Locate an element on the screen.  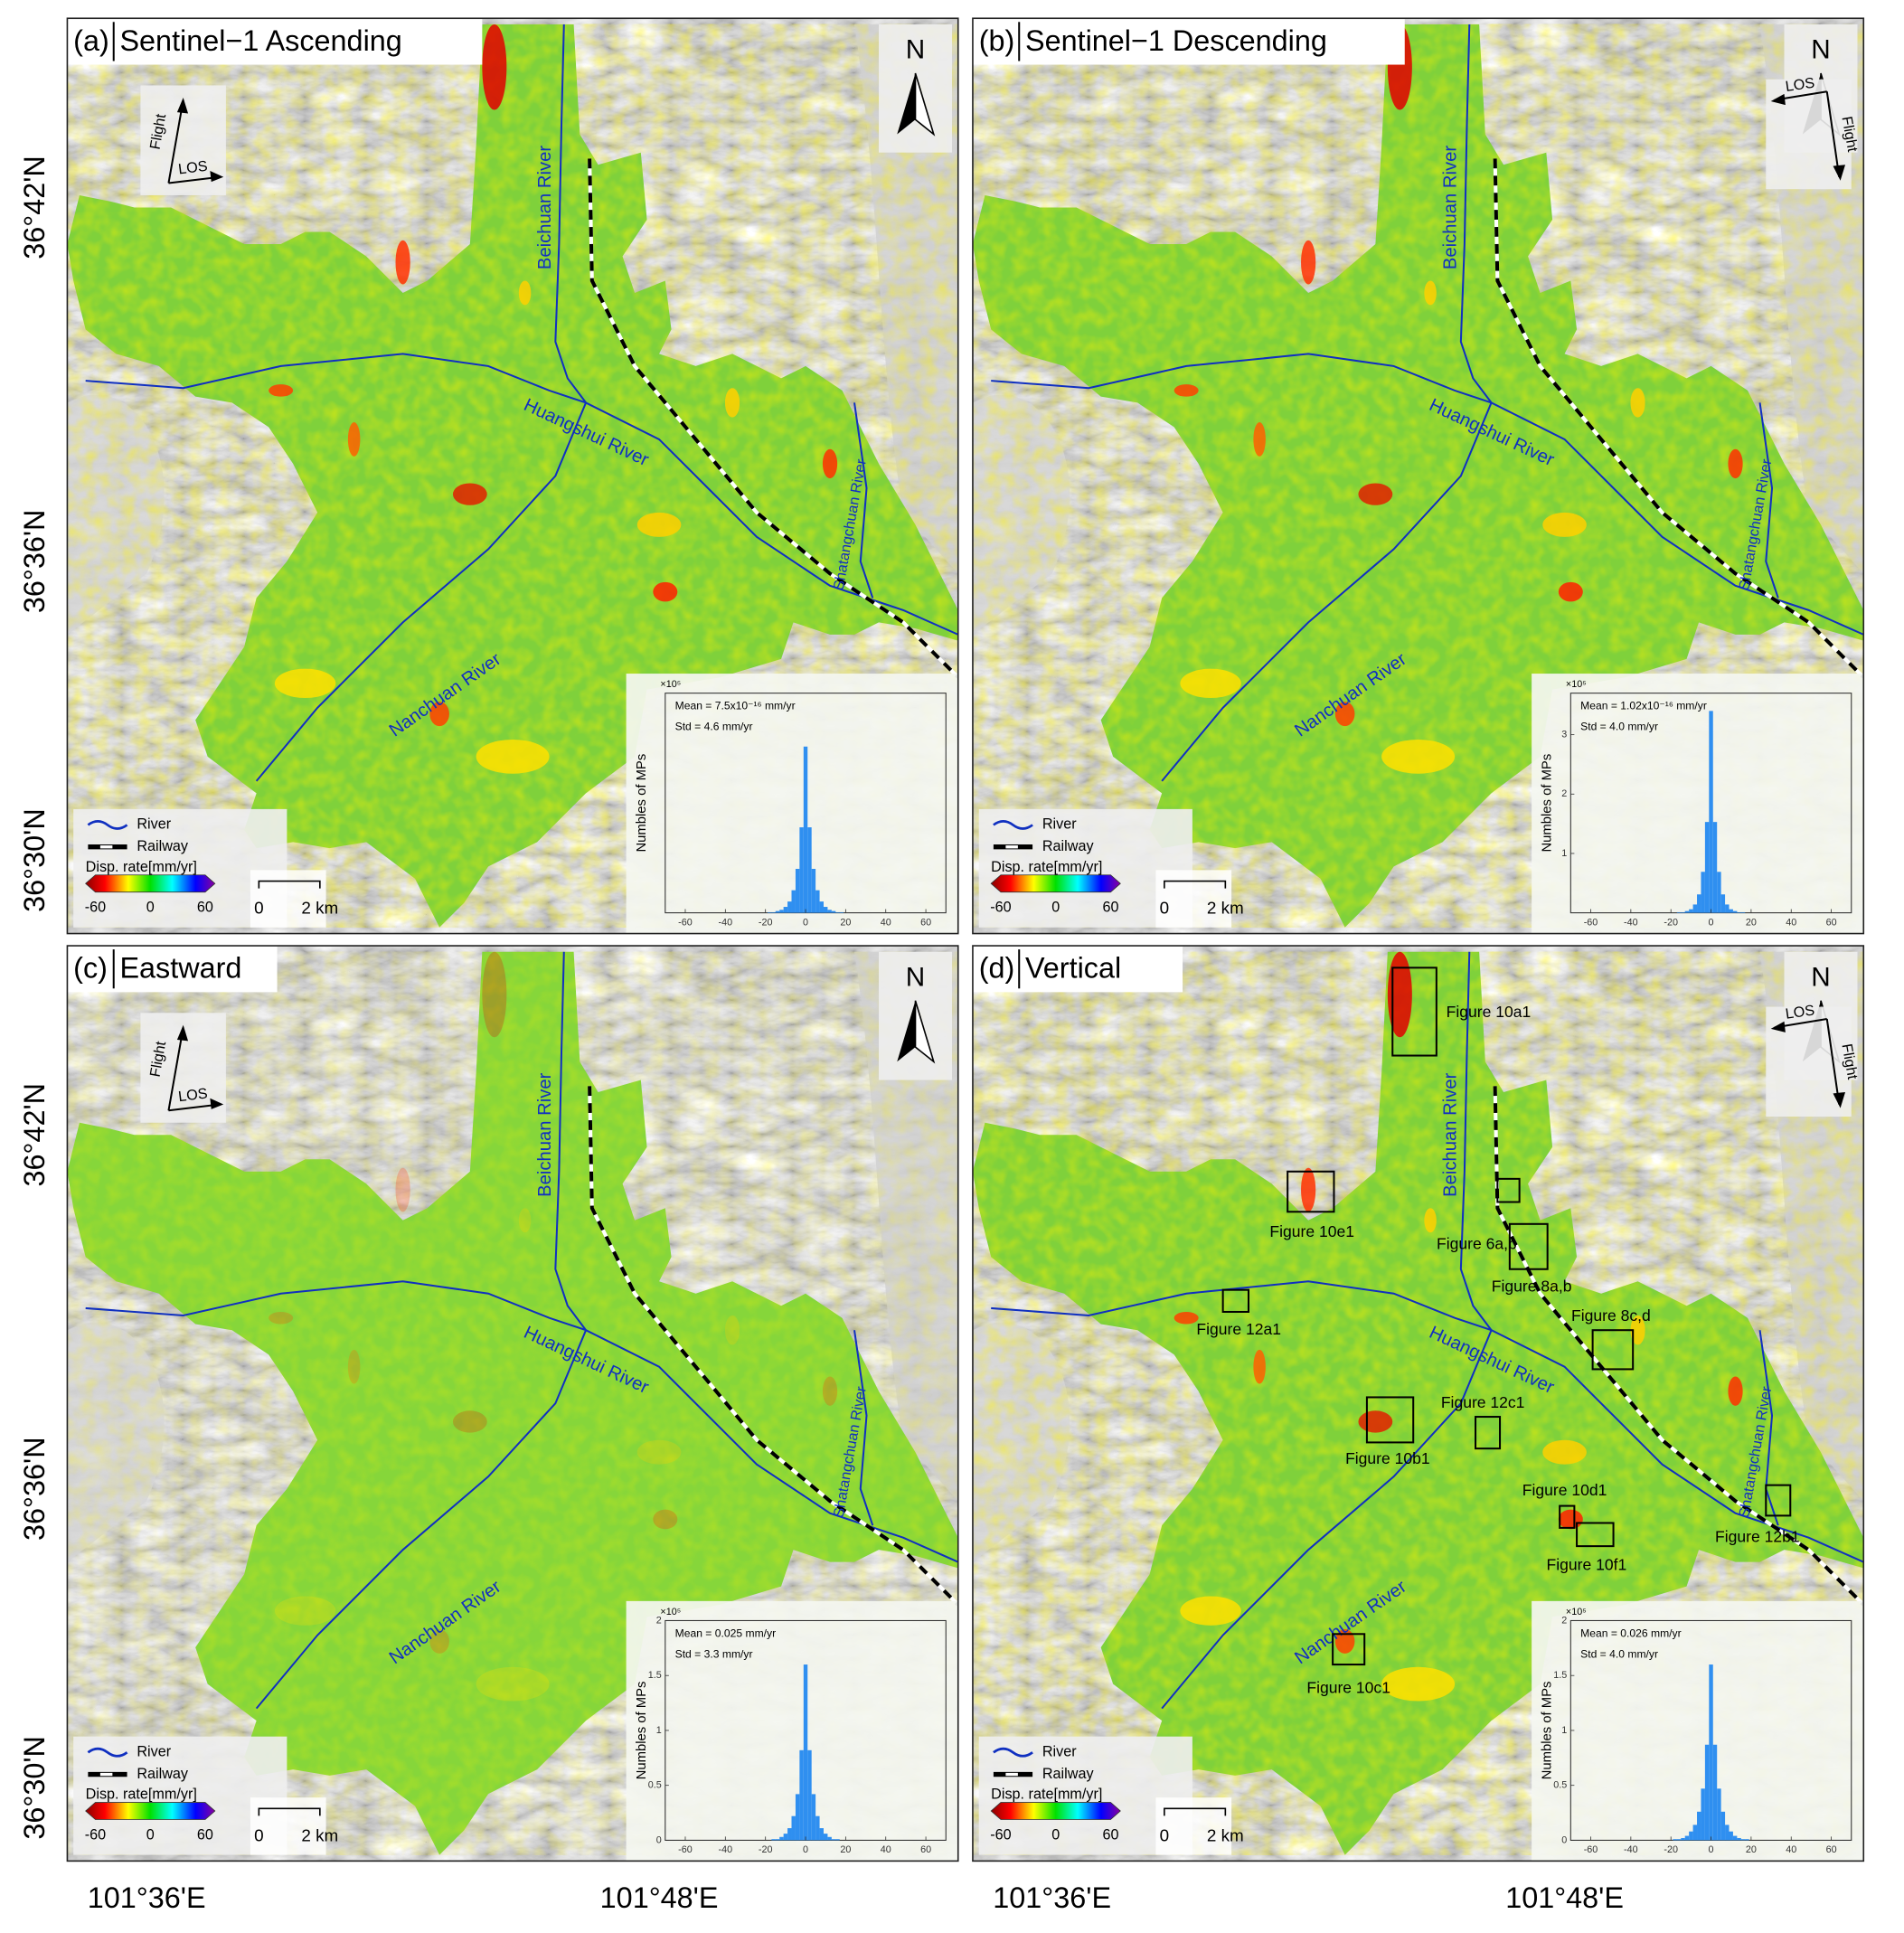
figure-box-label: Figure 6a,b is located at coordinates (1477, 1243).